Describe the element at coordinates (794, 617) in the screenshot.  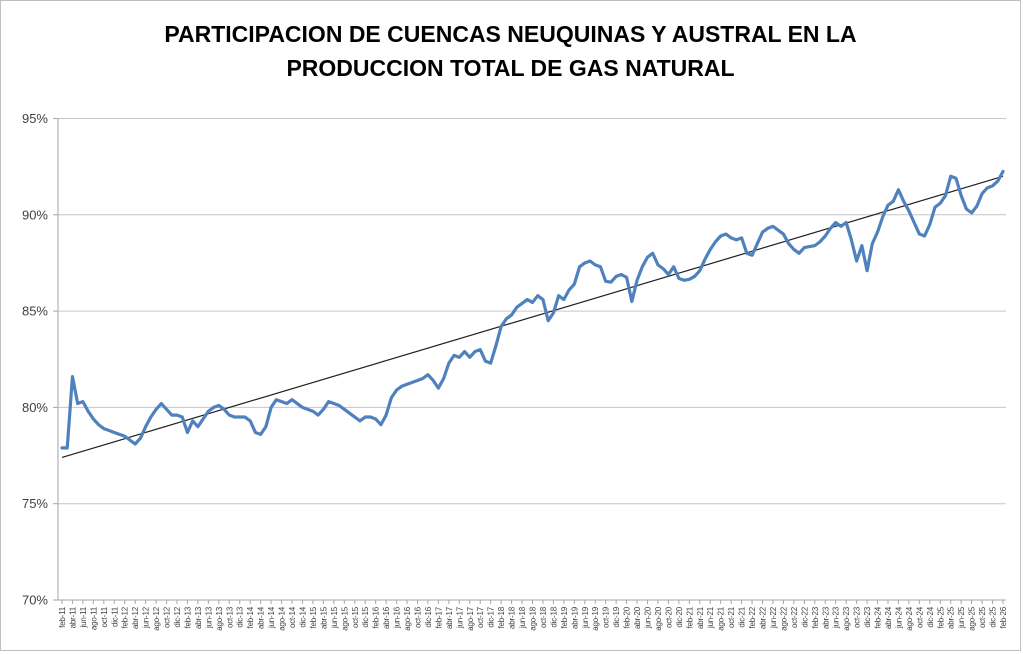
I see `x-tick-label: oct-22` at that location.